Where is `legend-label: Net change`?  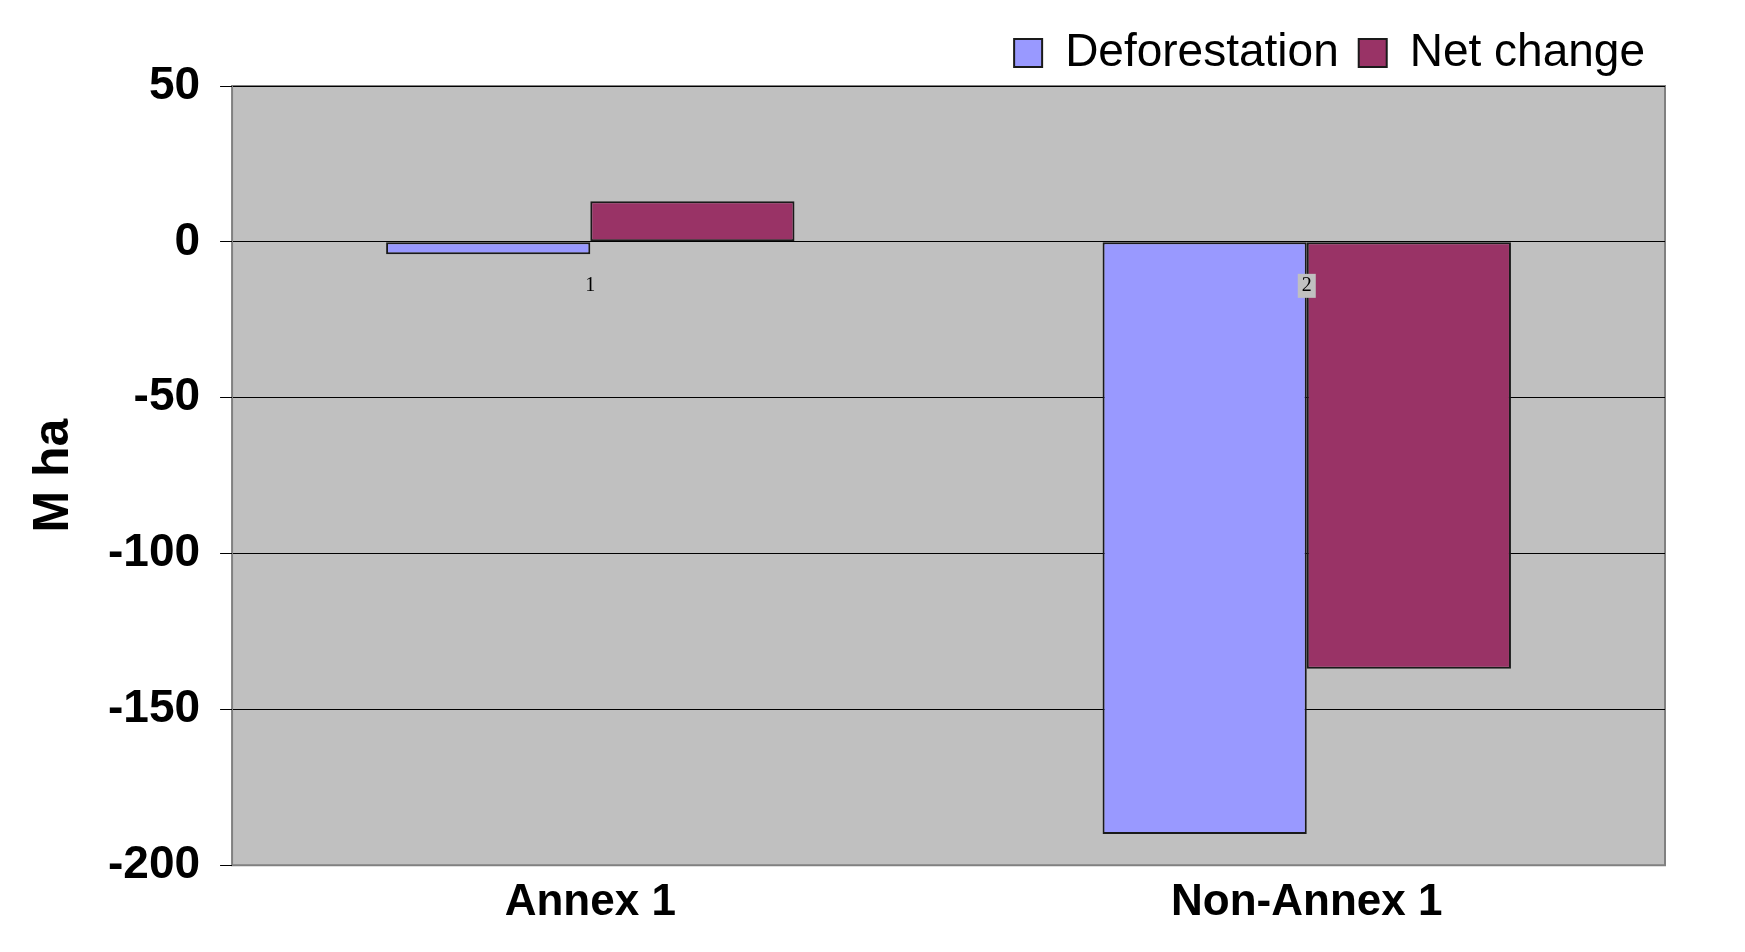
legend-label: Net change is located at coordinates (1527, 49).